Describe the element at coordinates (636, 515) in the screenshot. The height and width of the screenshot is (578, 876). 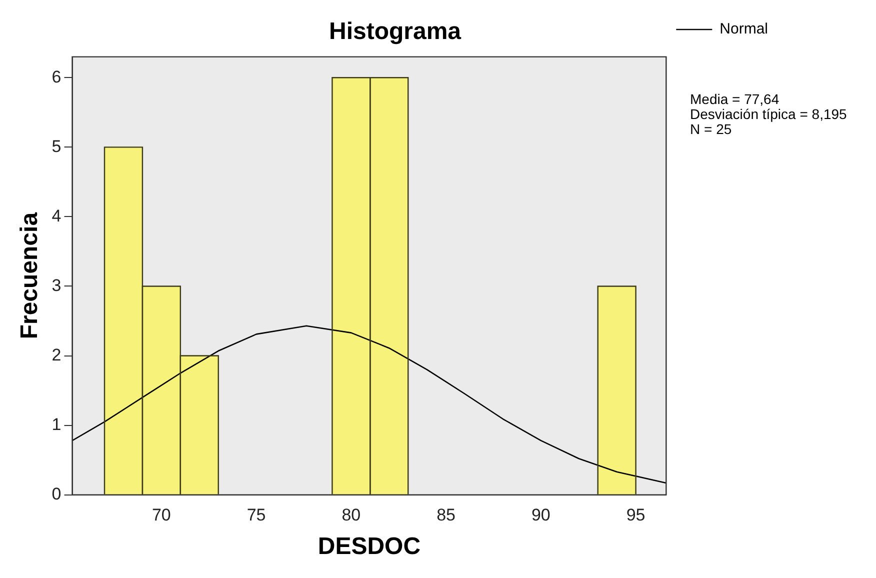
I see `x-tick-label: 95` at that location.